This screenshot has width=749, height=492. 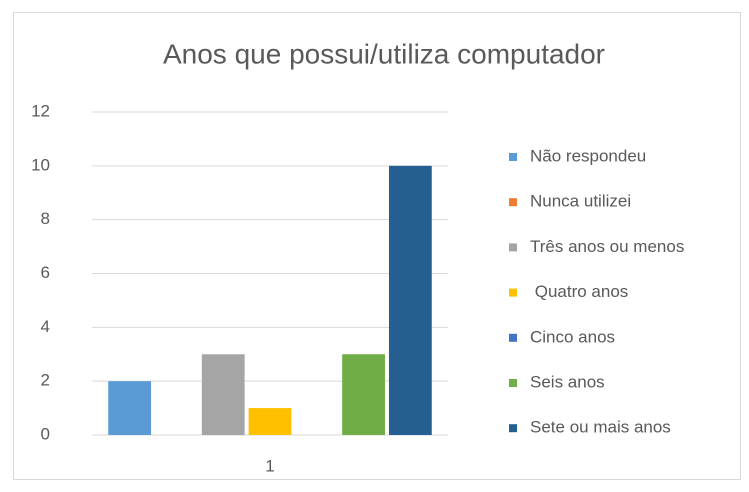 I want to click on y-tick-label: 12, so click(x=40, y=110).